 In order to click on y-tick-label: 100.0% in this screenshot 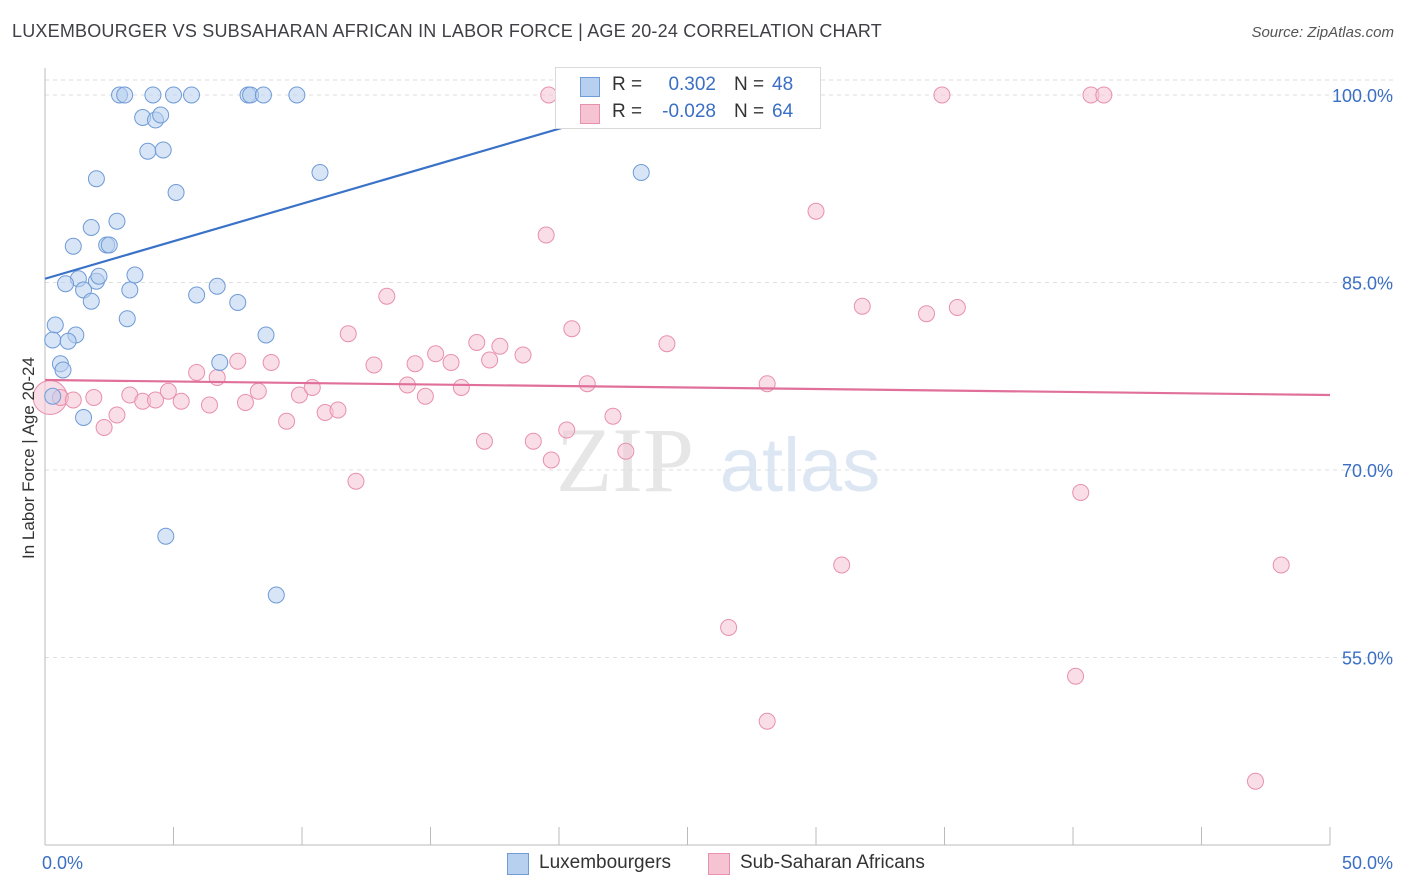, I will do `click(1362, 96)`.